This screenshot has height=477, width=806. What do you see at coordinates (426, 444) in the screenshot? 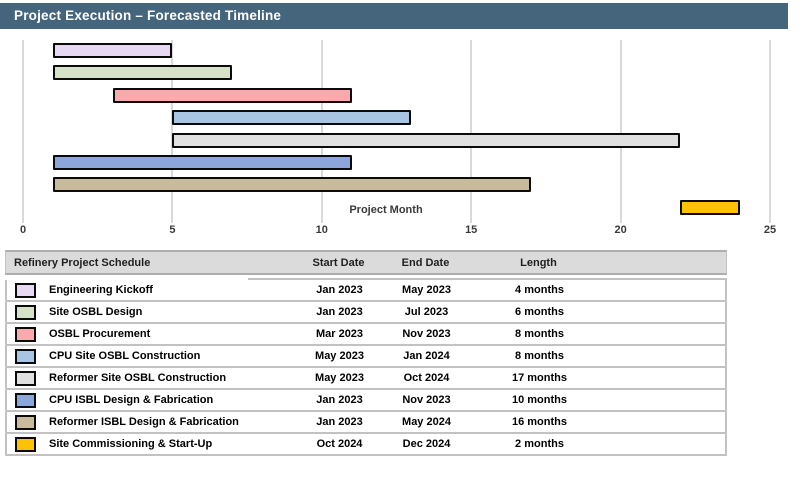
I see `end-date-cell: Dec 2024` at bounding box center [426, 444].